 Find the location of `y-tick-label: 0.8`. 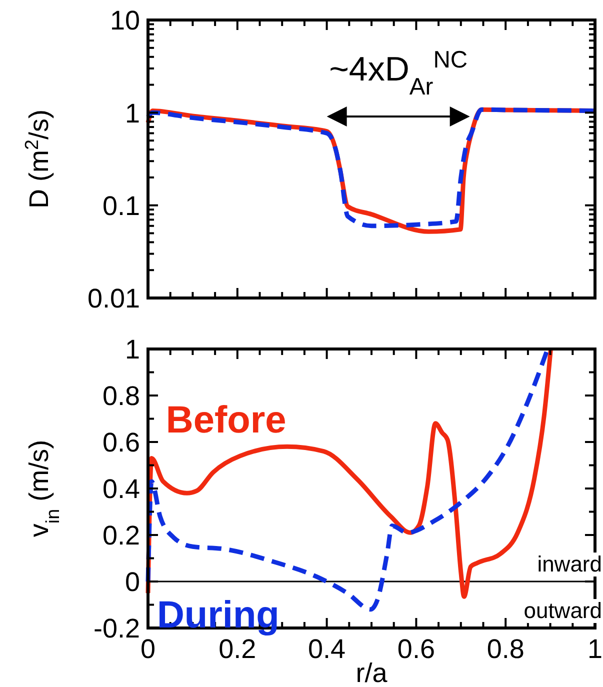

y-tick-label: 0.8 is located at coordinates (121, 396).